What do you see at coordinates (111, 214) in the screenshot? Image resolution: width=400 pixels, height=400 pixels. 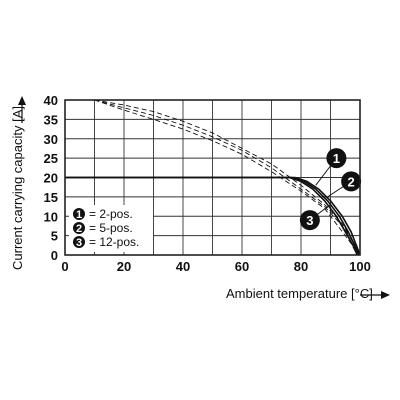 I see `legend-label: = 2-pos.` at bounding box center [111, 214].